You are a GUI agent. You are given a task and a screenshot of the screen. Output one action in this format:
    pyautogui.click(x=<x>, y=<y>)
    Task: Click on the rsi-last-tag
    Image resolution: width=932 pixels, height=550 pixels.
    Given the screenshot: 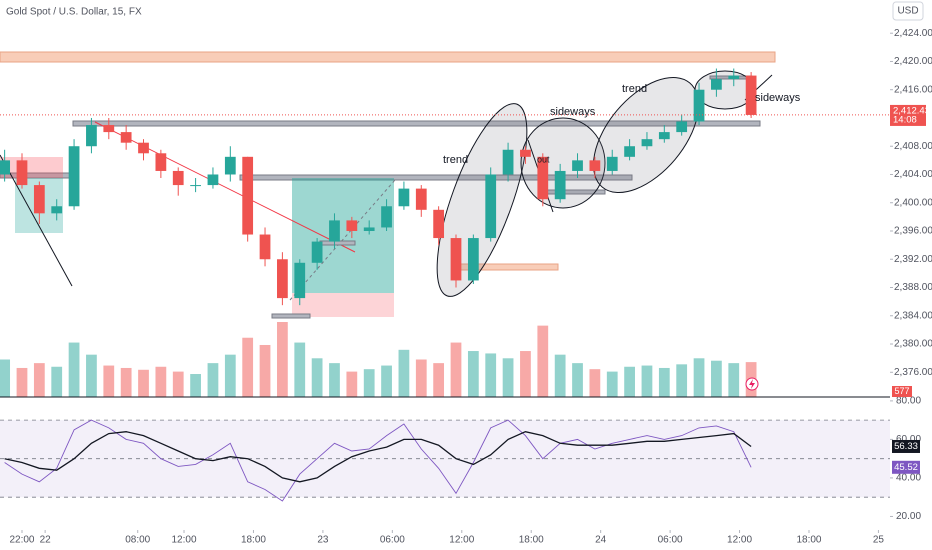 What is the action you would take?
    pyautogui.click(x=906, y=467)
    